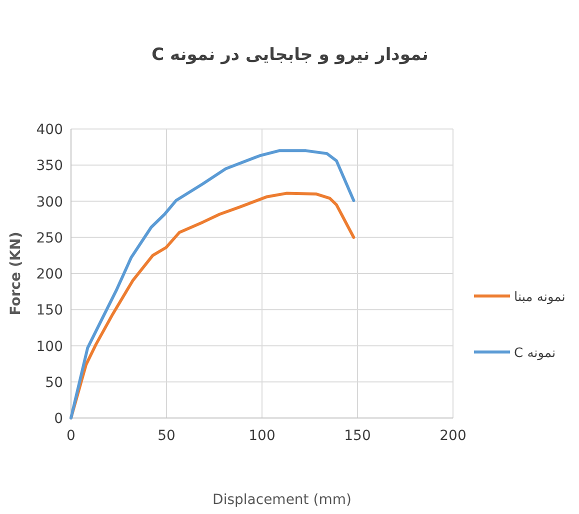  I want to click on y-tick-label: 200, so click(49, 274).